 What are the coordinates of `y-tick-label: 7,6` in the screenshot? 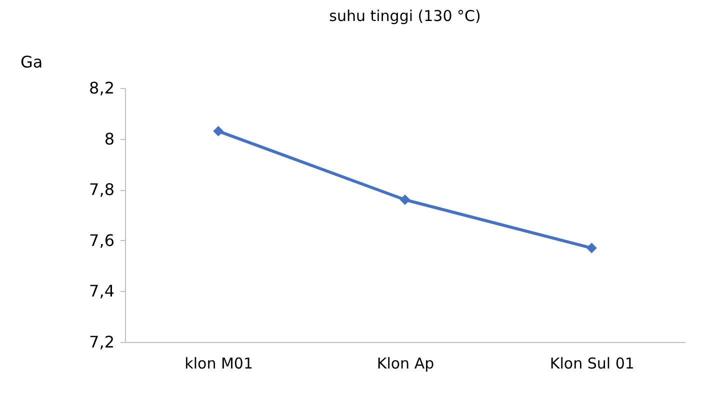 It's located at (101, 240).